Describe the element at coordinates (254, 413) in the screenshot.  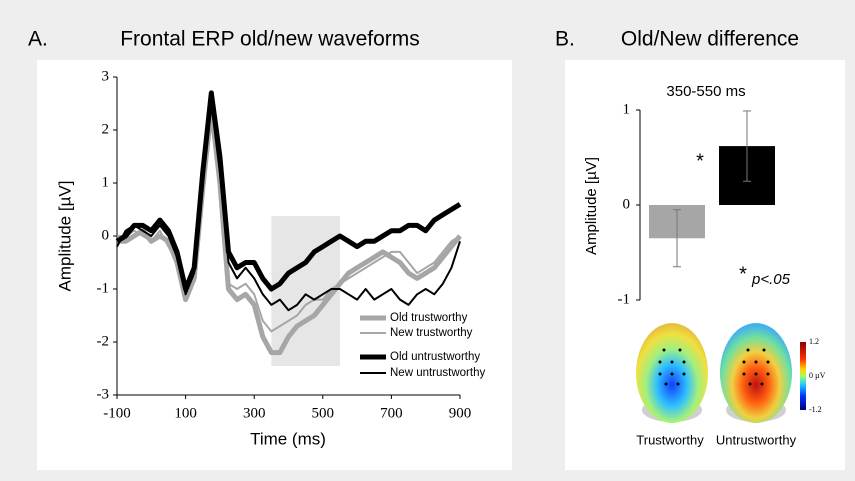
I see `x-tick-label: 300` at that location.